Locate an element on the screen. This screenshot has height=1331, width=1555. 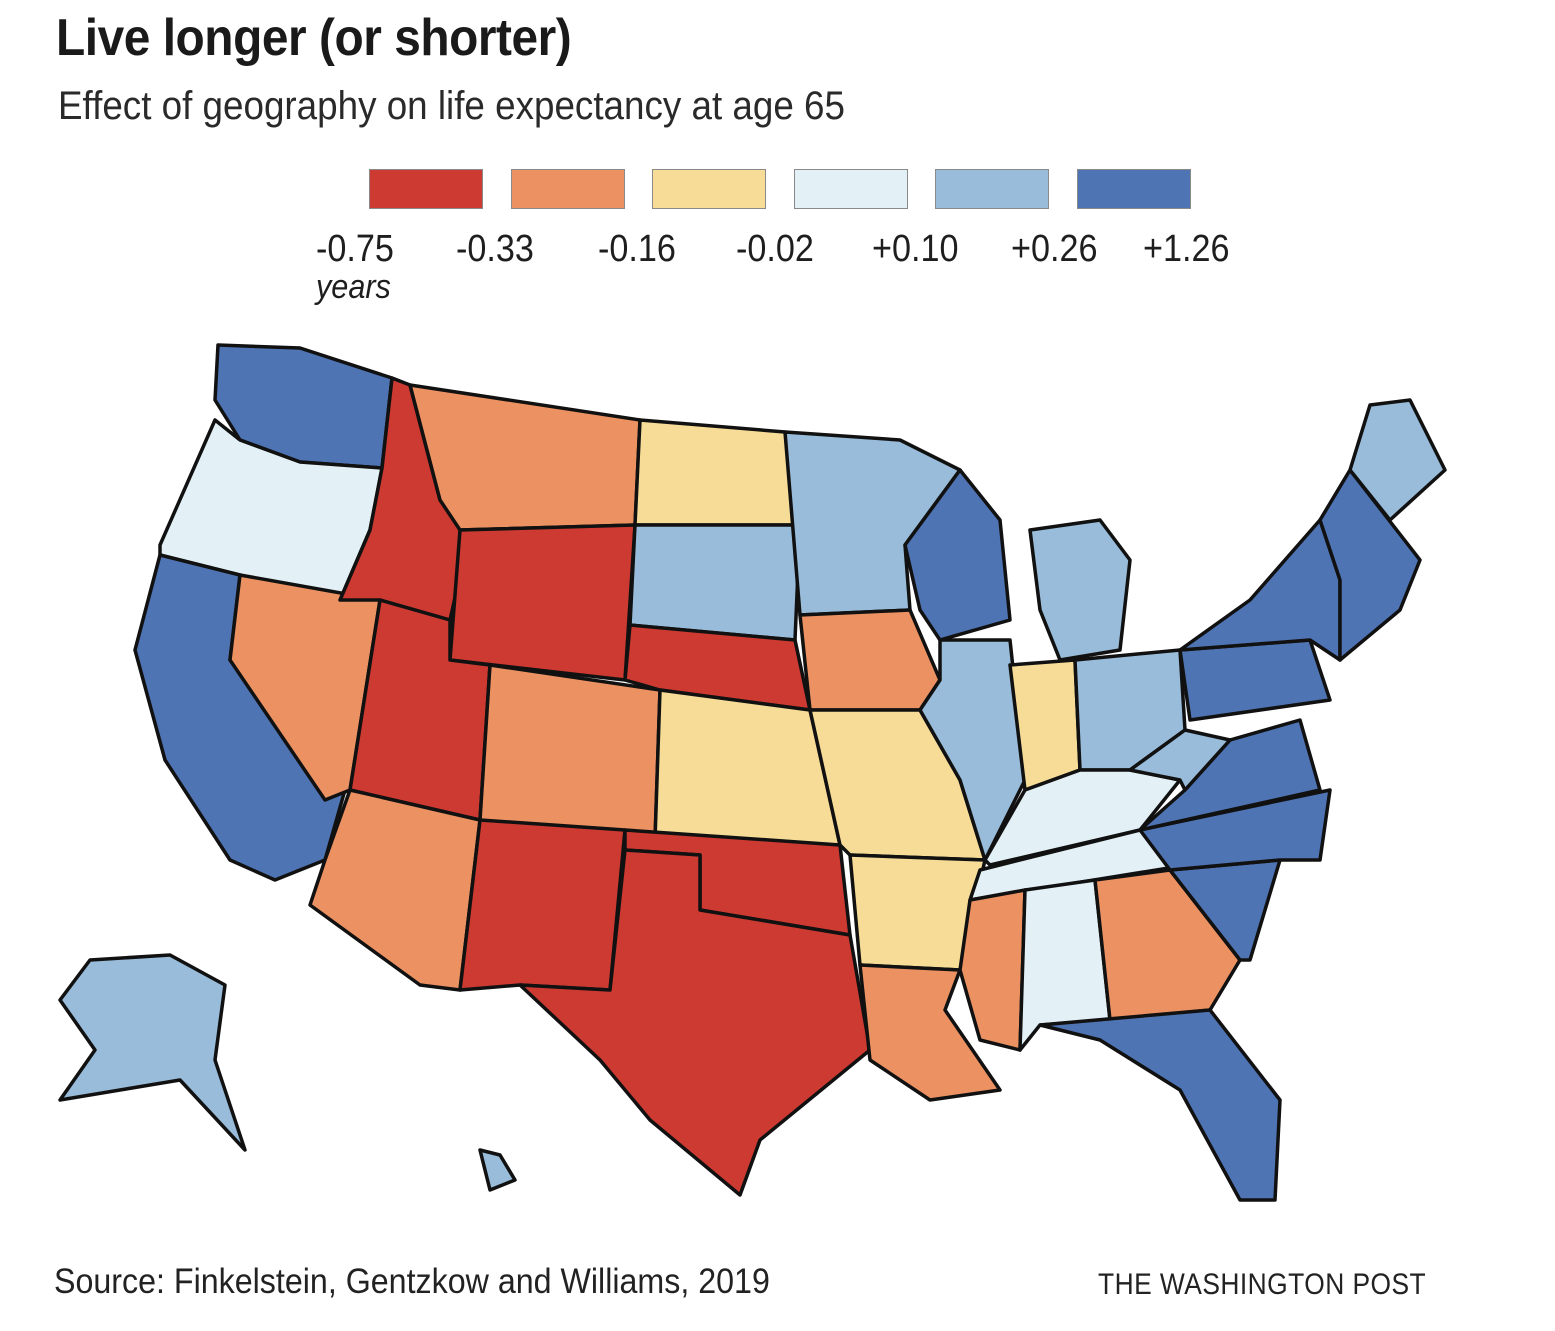
legend-tick-label: +0.26 is located at coordinates (1054, 249).